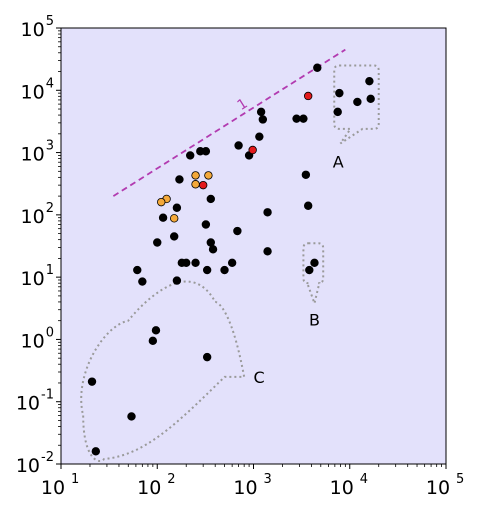 The width and height of the screenshot is (485, 512). What do you see at coordinates (259, 377) in the screenshot?
I see `callout-label: C` at bounding box center [259, 377].